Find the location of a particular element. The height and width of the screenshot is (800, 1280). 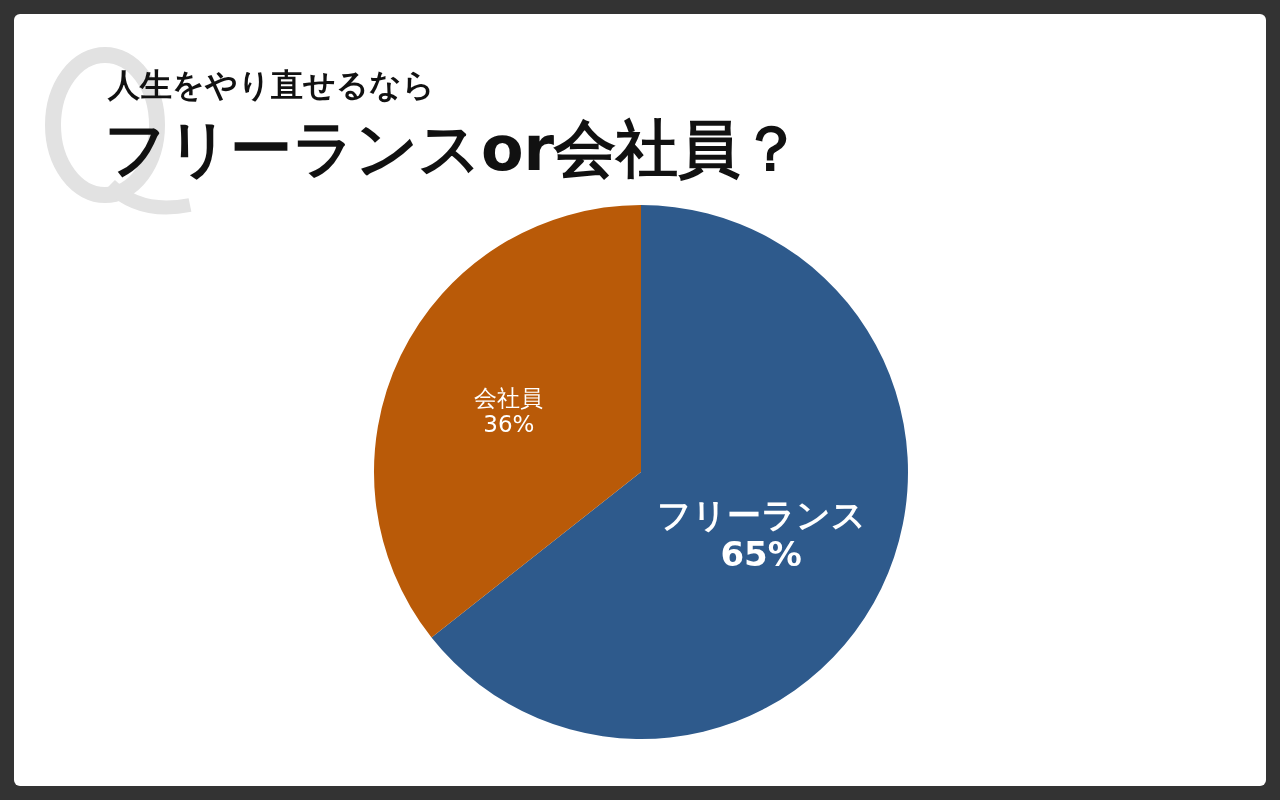

data-label: 36% is located at coordinates (509, 424).